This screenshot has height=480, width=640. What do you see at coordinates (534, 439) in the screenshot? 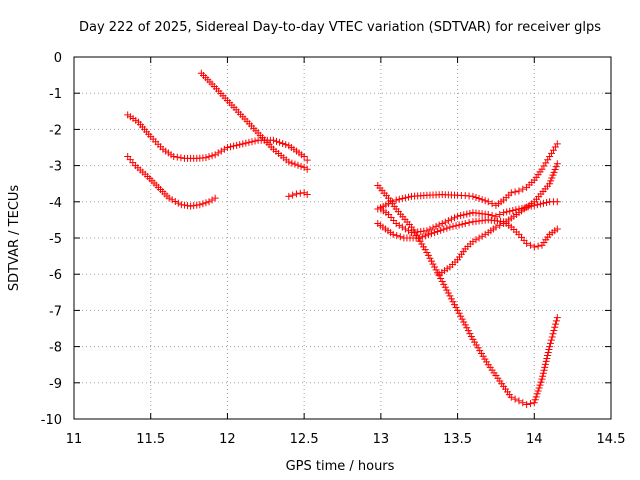
I see `x-tick-label: 14` at bounding box center [534, 439].